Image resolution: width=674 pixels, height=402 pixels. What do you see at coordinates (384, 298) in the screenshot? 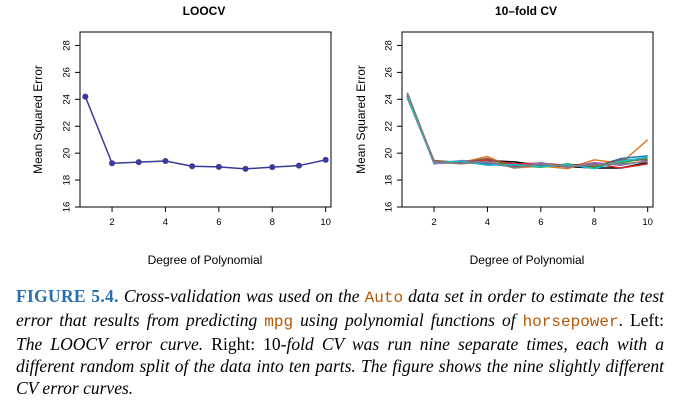
I see `caption-code-auto: Auto` at bounding box center [384, 298].